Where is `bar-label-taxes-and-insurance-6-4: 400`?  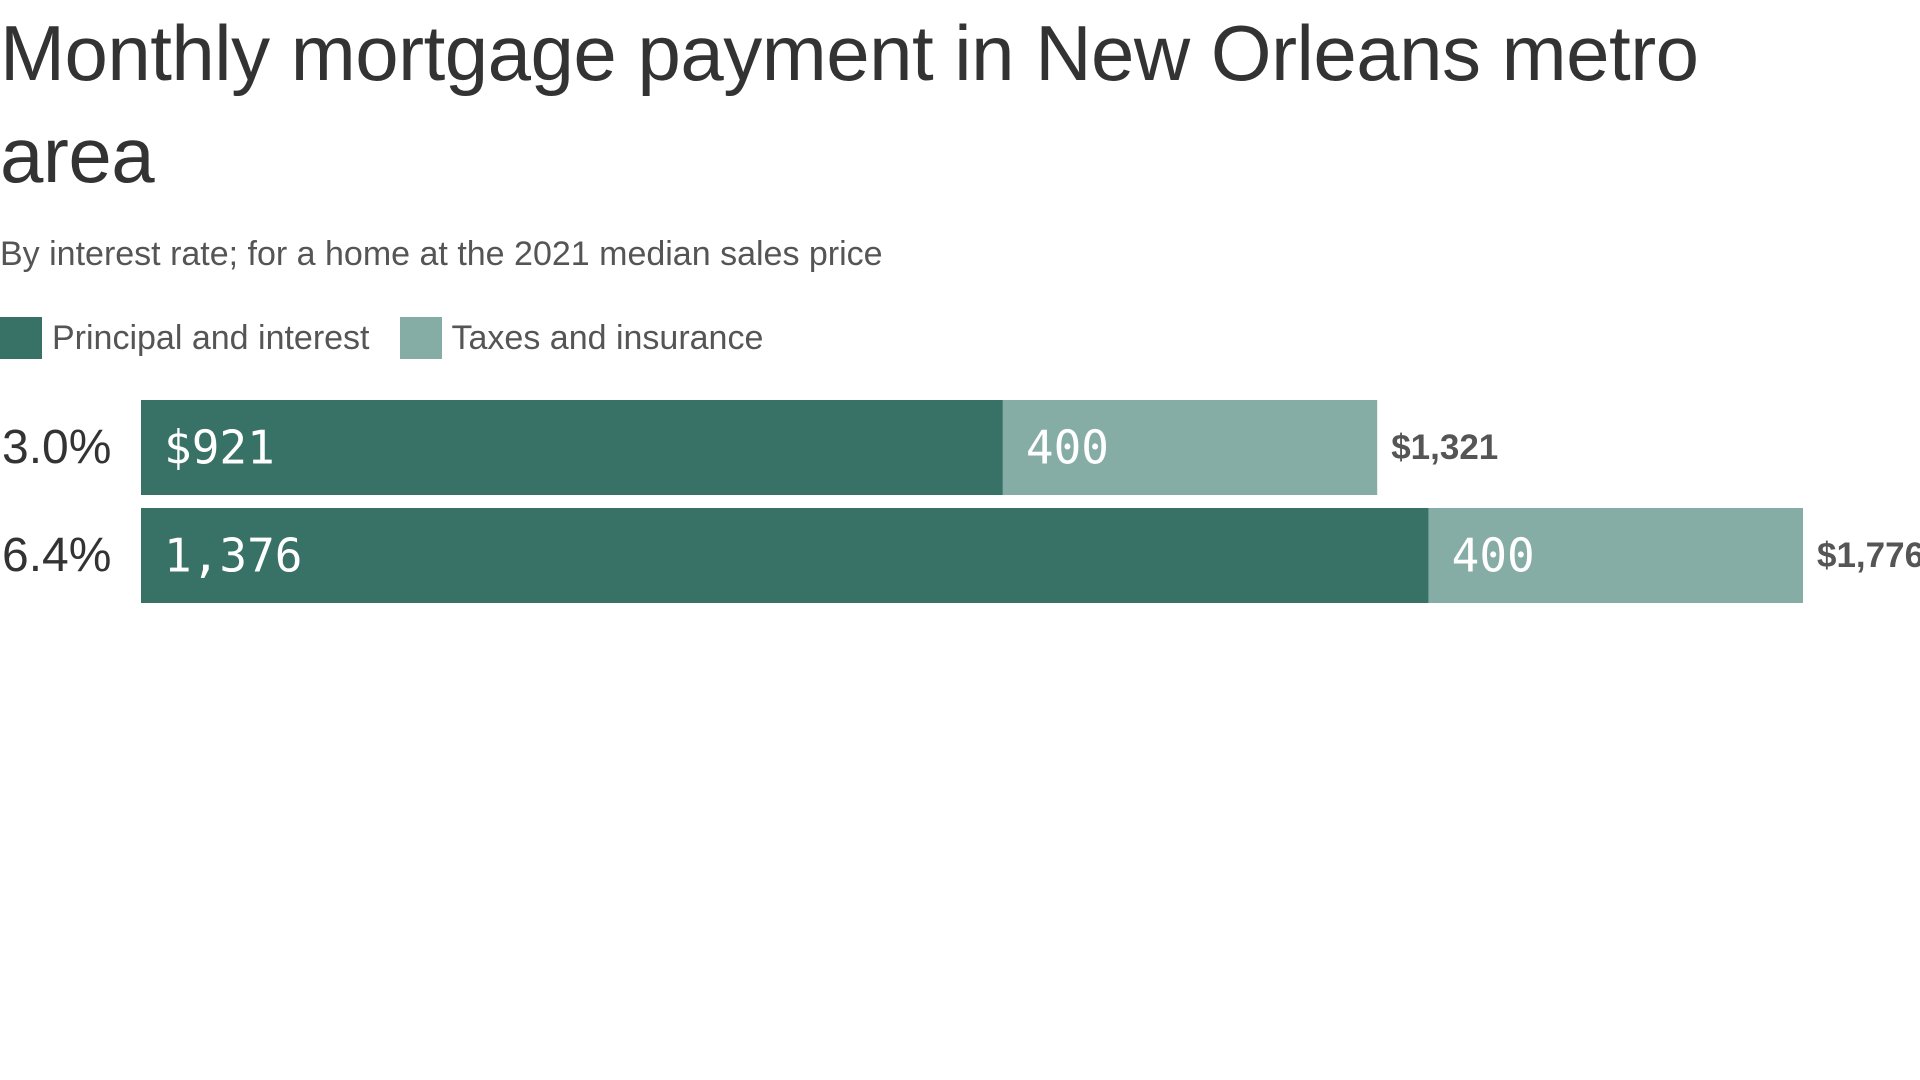
bar-label-taxes-and-insurance-6-4: 400 is located at coordinates (1493, 556).